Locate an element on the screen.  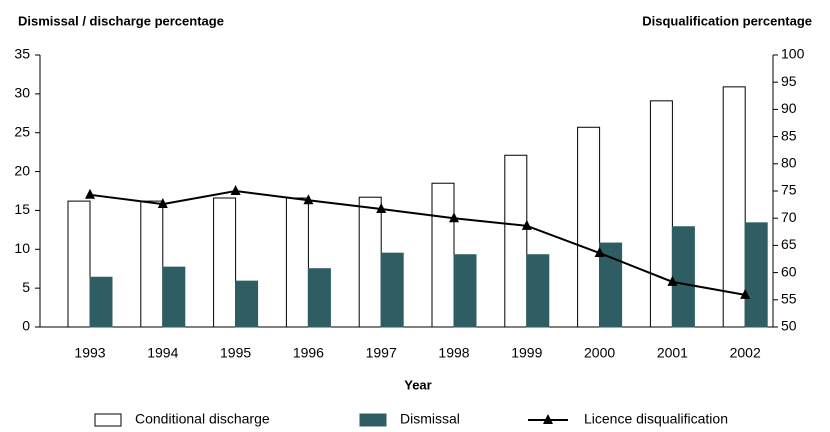
y-axis-title: Dismissal / discharge percentage is located at coordinates (121, 20).